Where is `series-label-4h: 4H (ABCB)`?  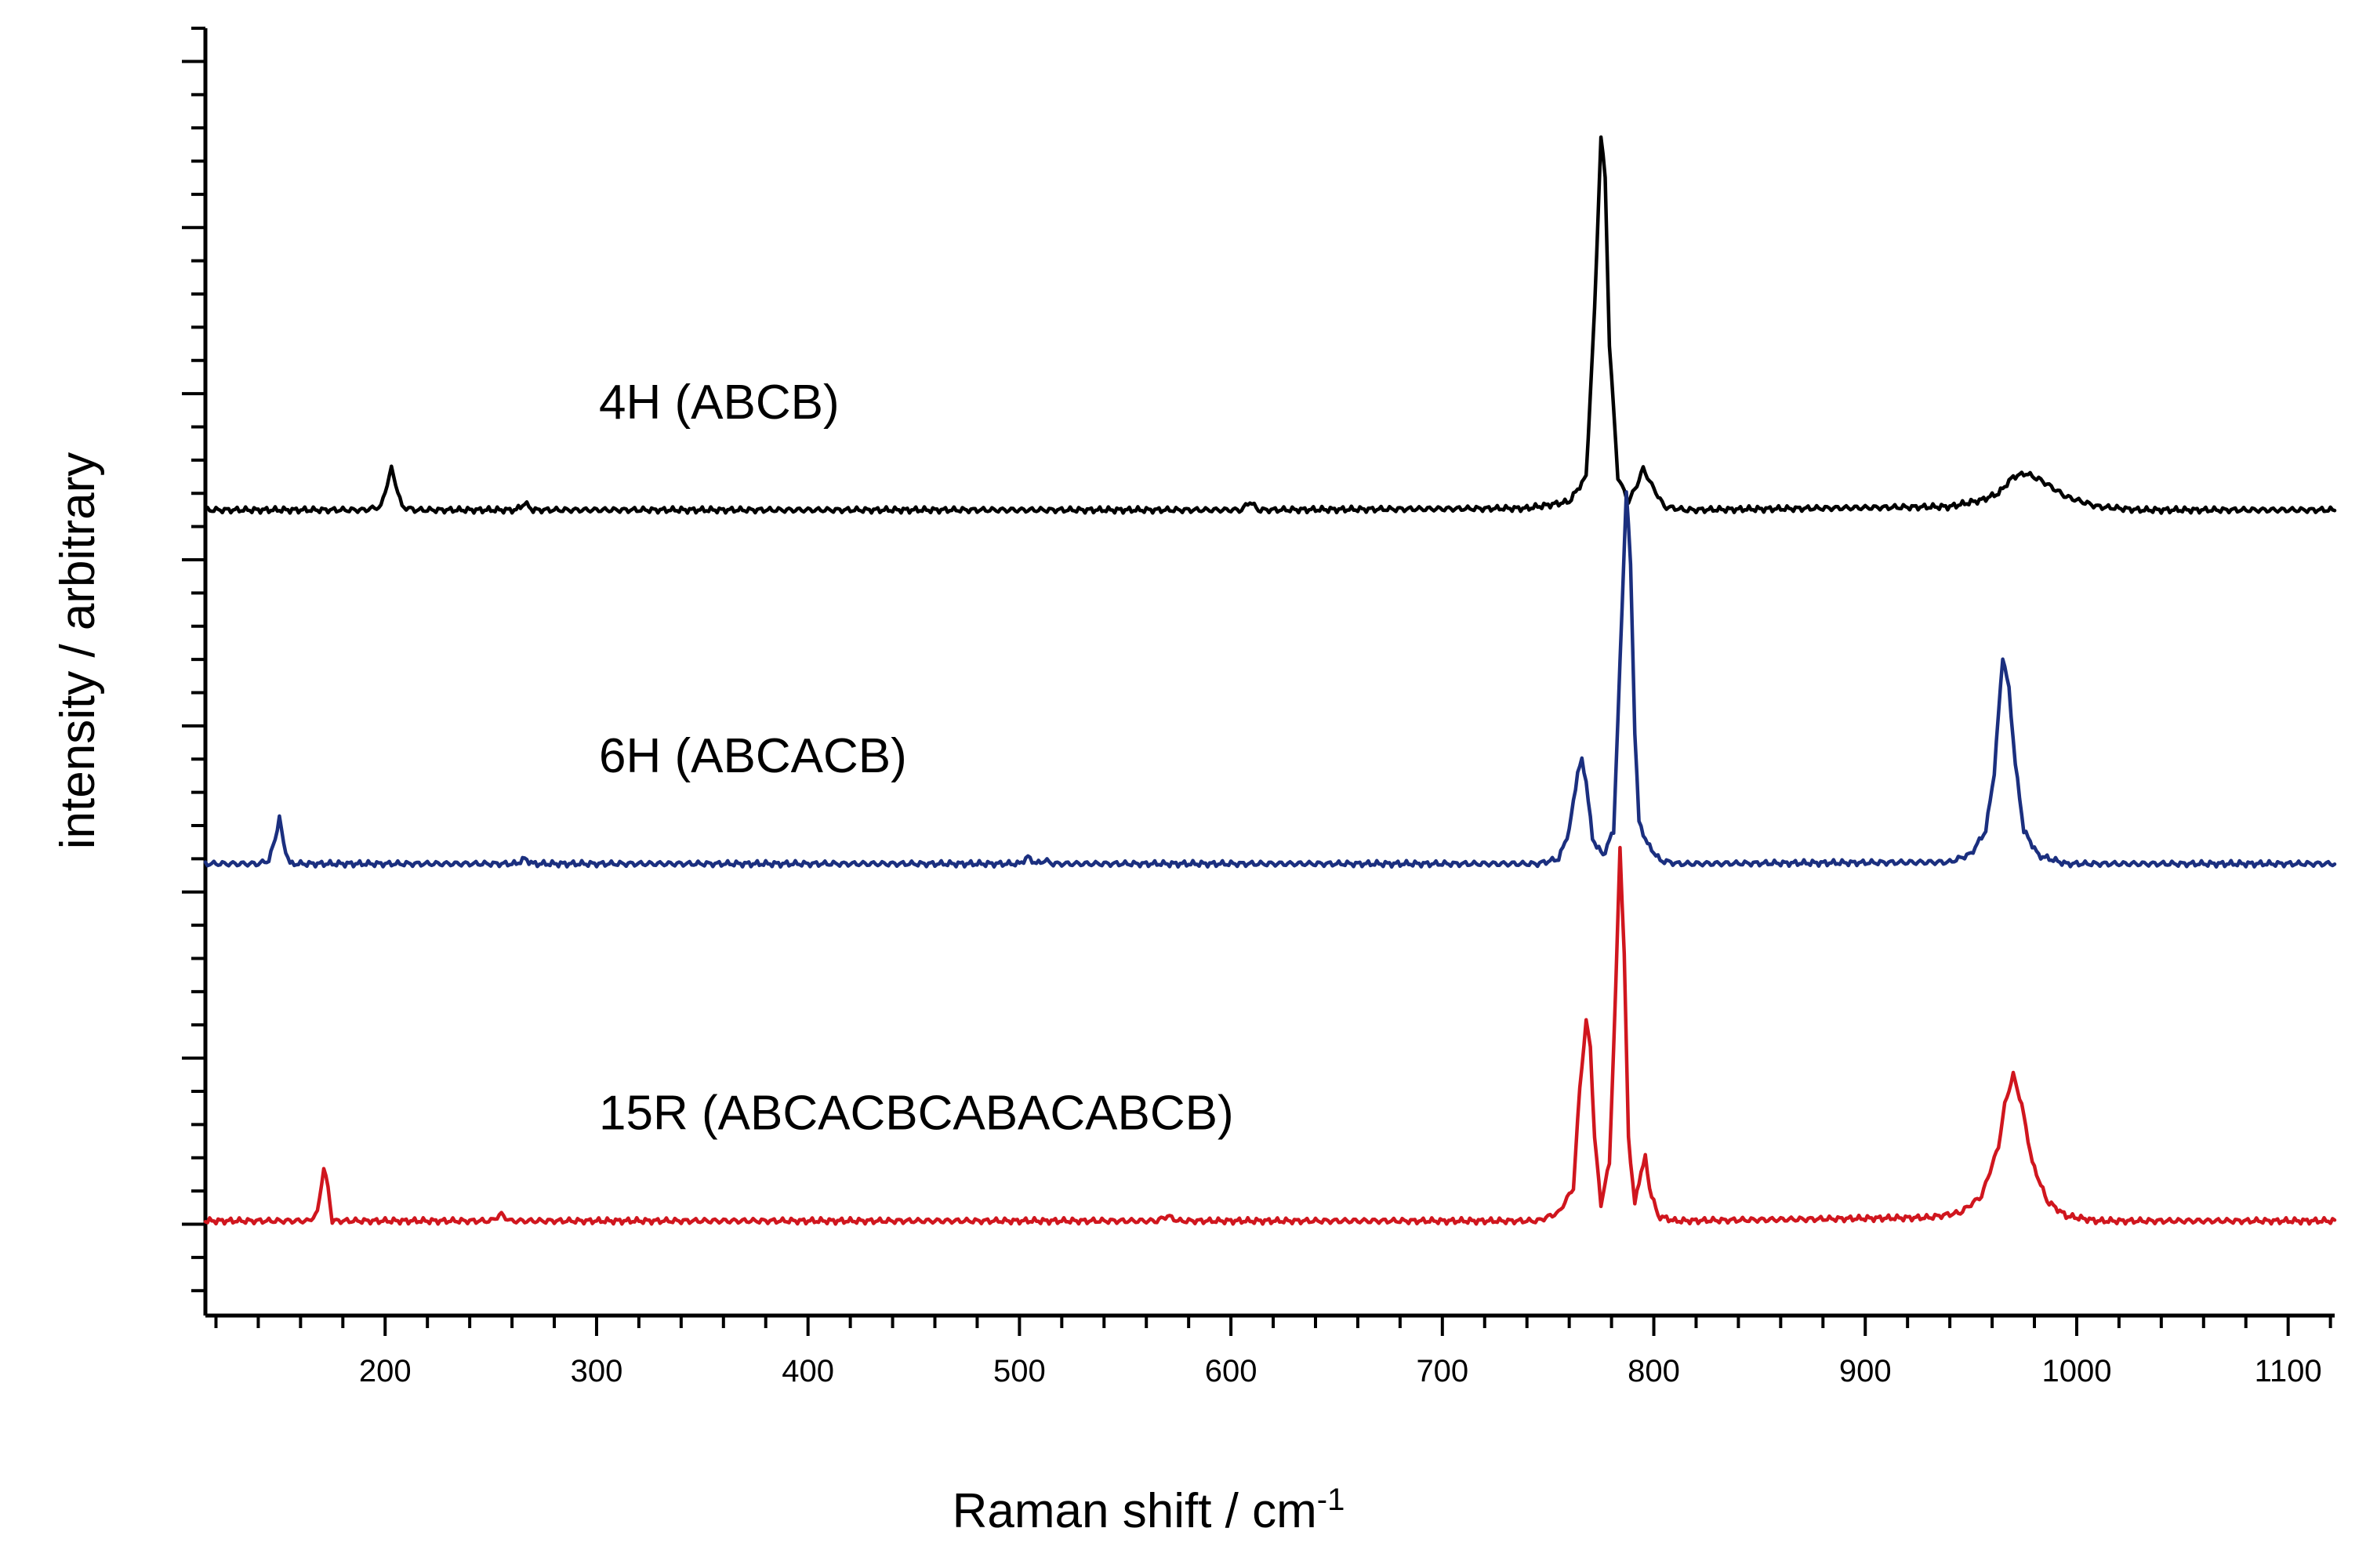 series-label-4h: 4H (ABCB) is located at coordinates (720, 403).